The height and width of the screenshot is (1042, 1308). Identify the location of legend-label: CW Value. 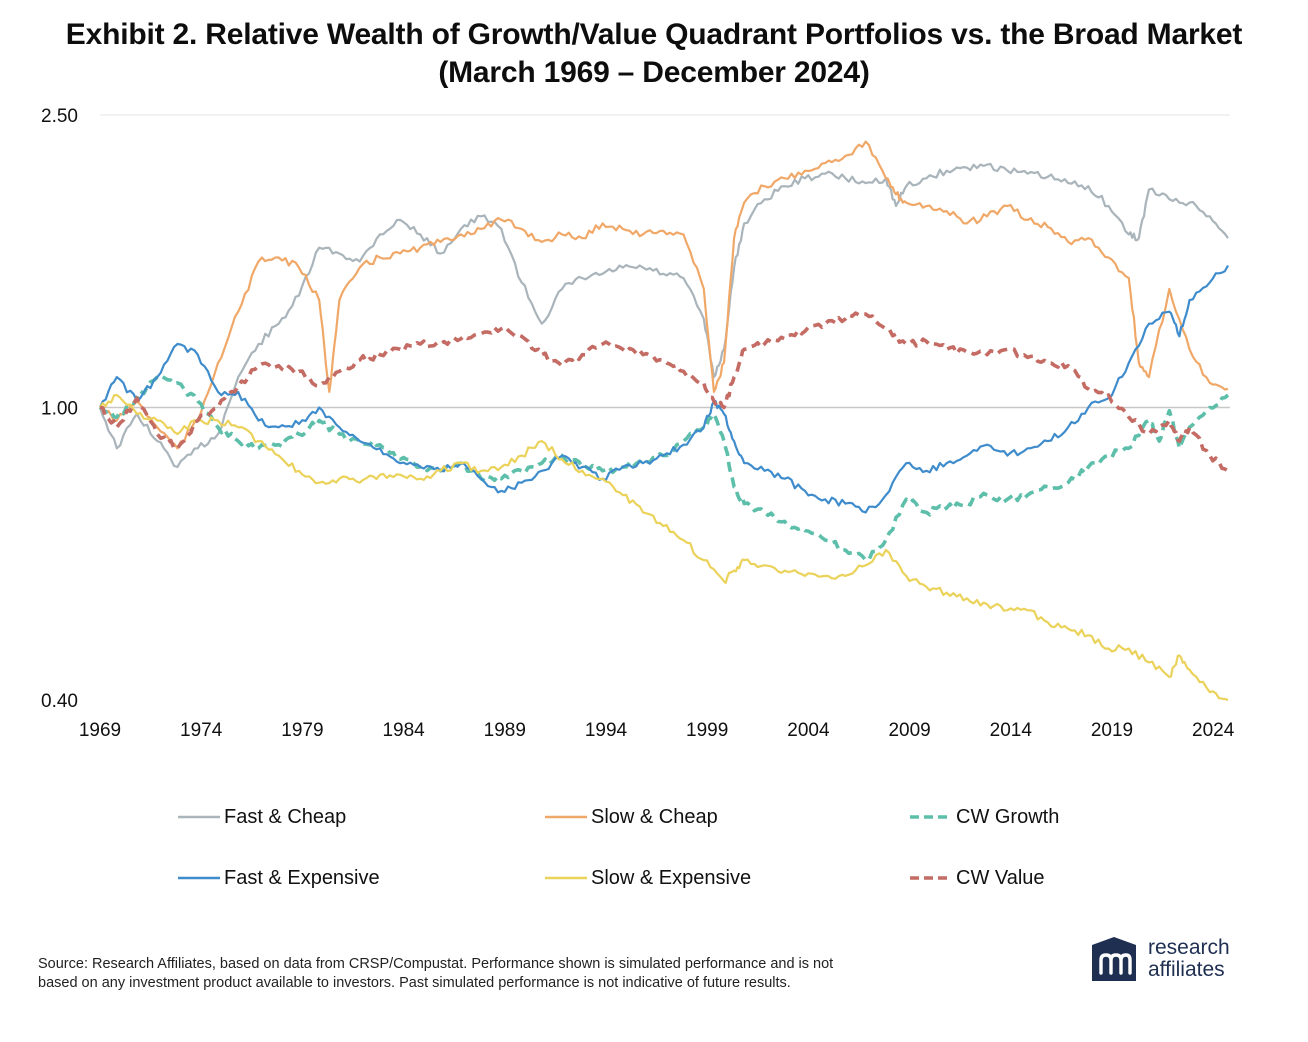
(1000, 877).